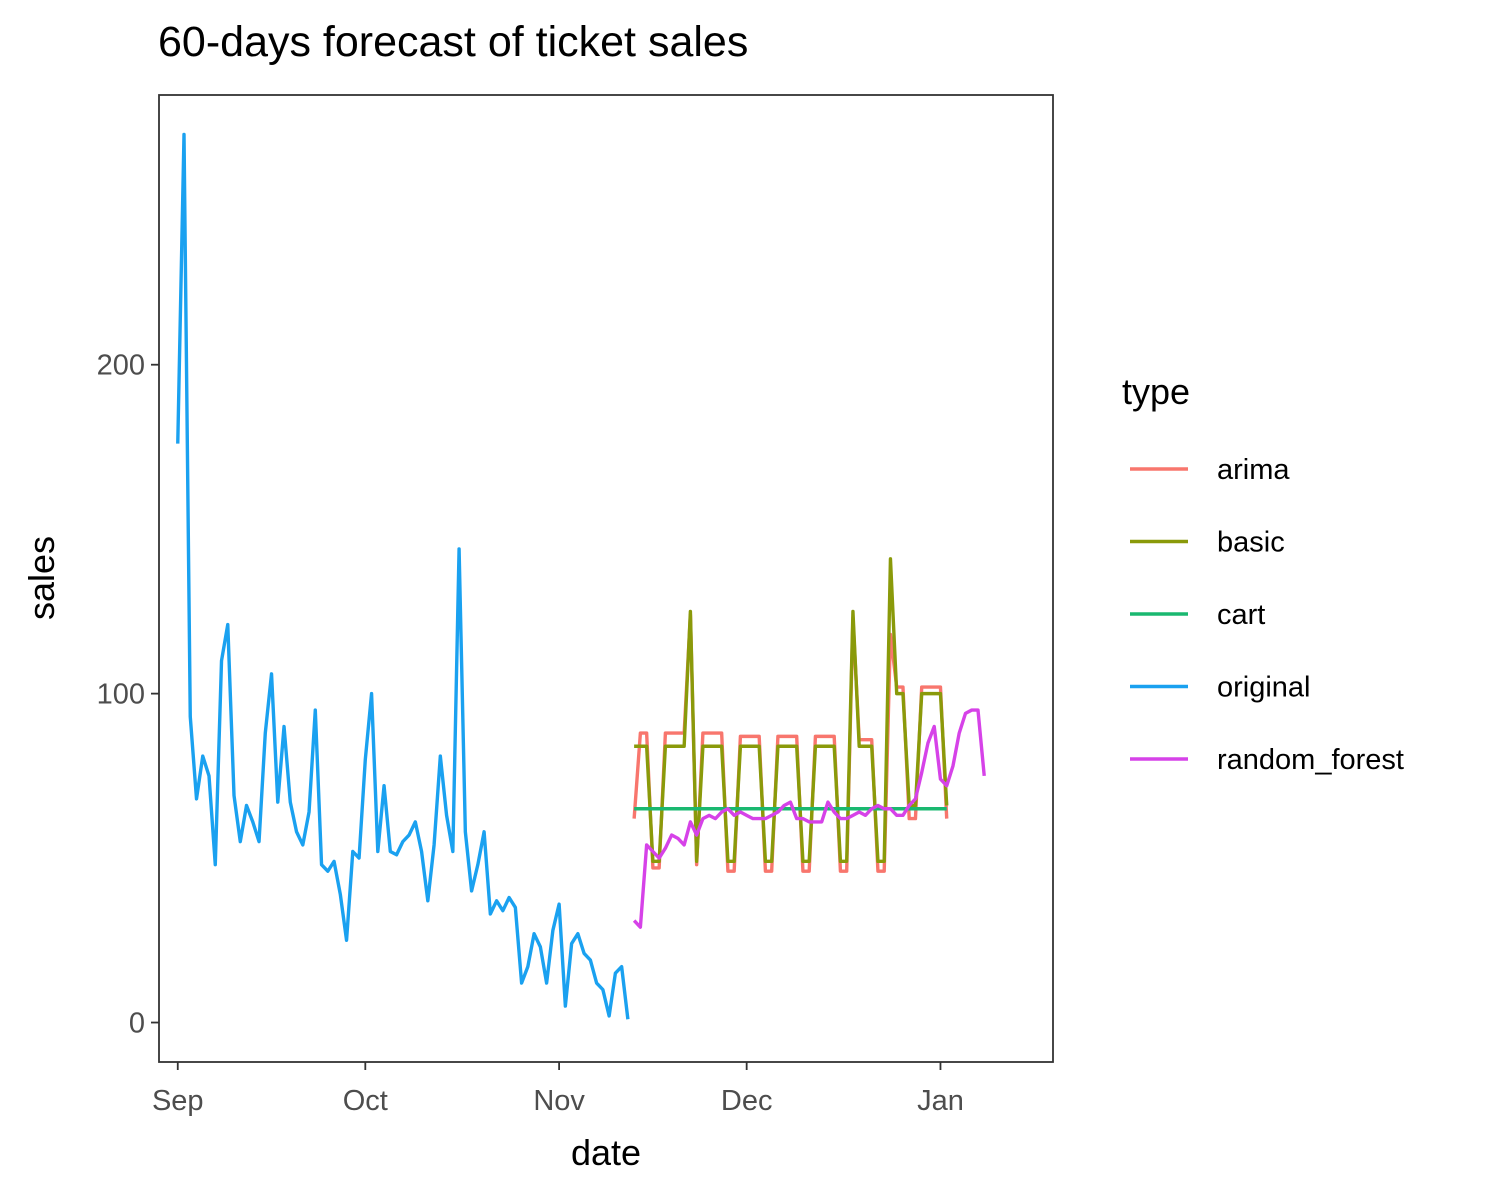 This screenshot has height=1199, width=1500. Describe the element at coordinates (1310, 760) in the screenshot. I see `legend-label-random-forest: random_forest` at that location.